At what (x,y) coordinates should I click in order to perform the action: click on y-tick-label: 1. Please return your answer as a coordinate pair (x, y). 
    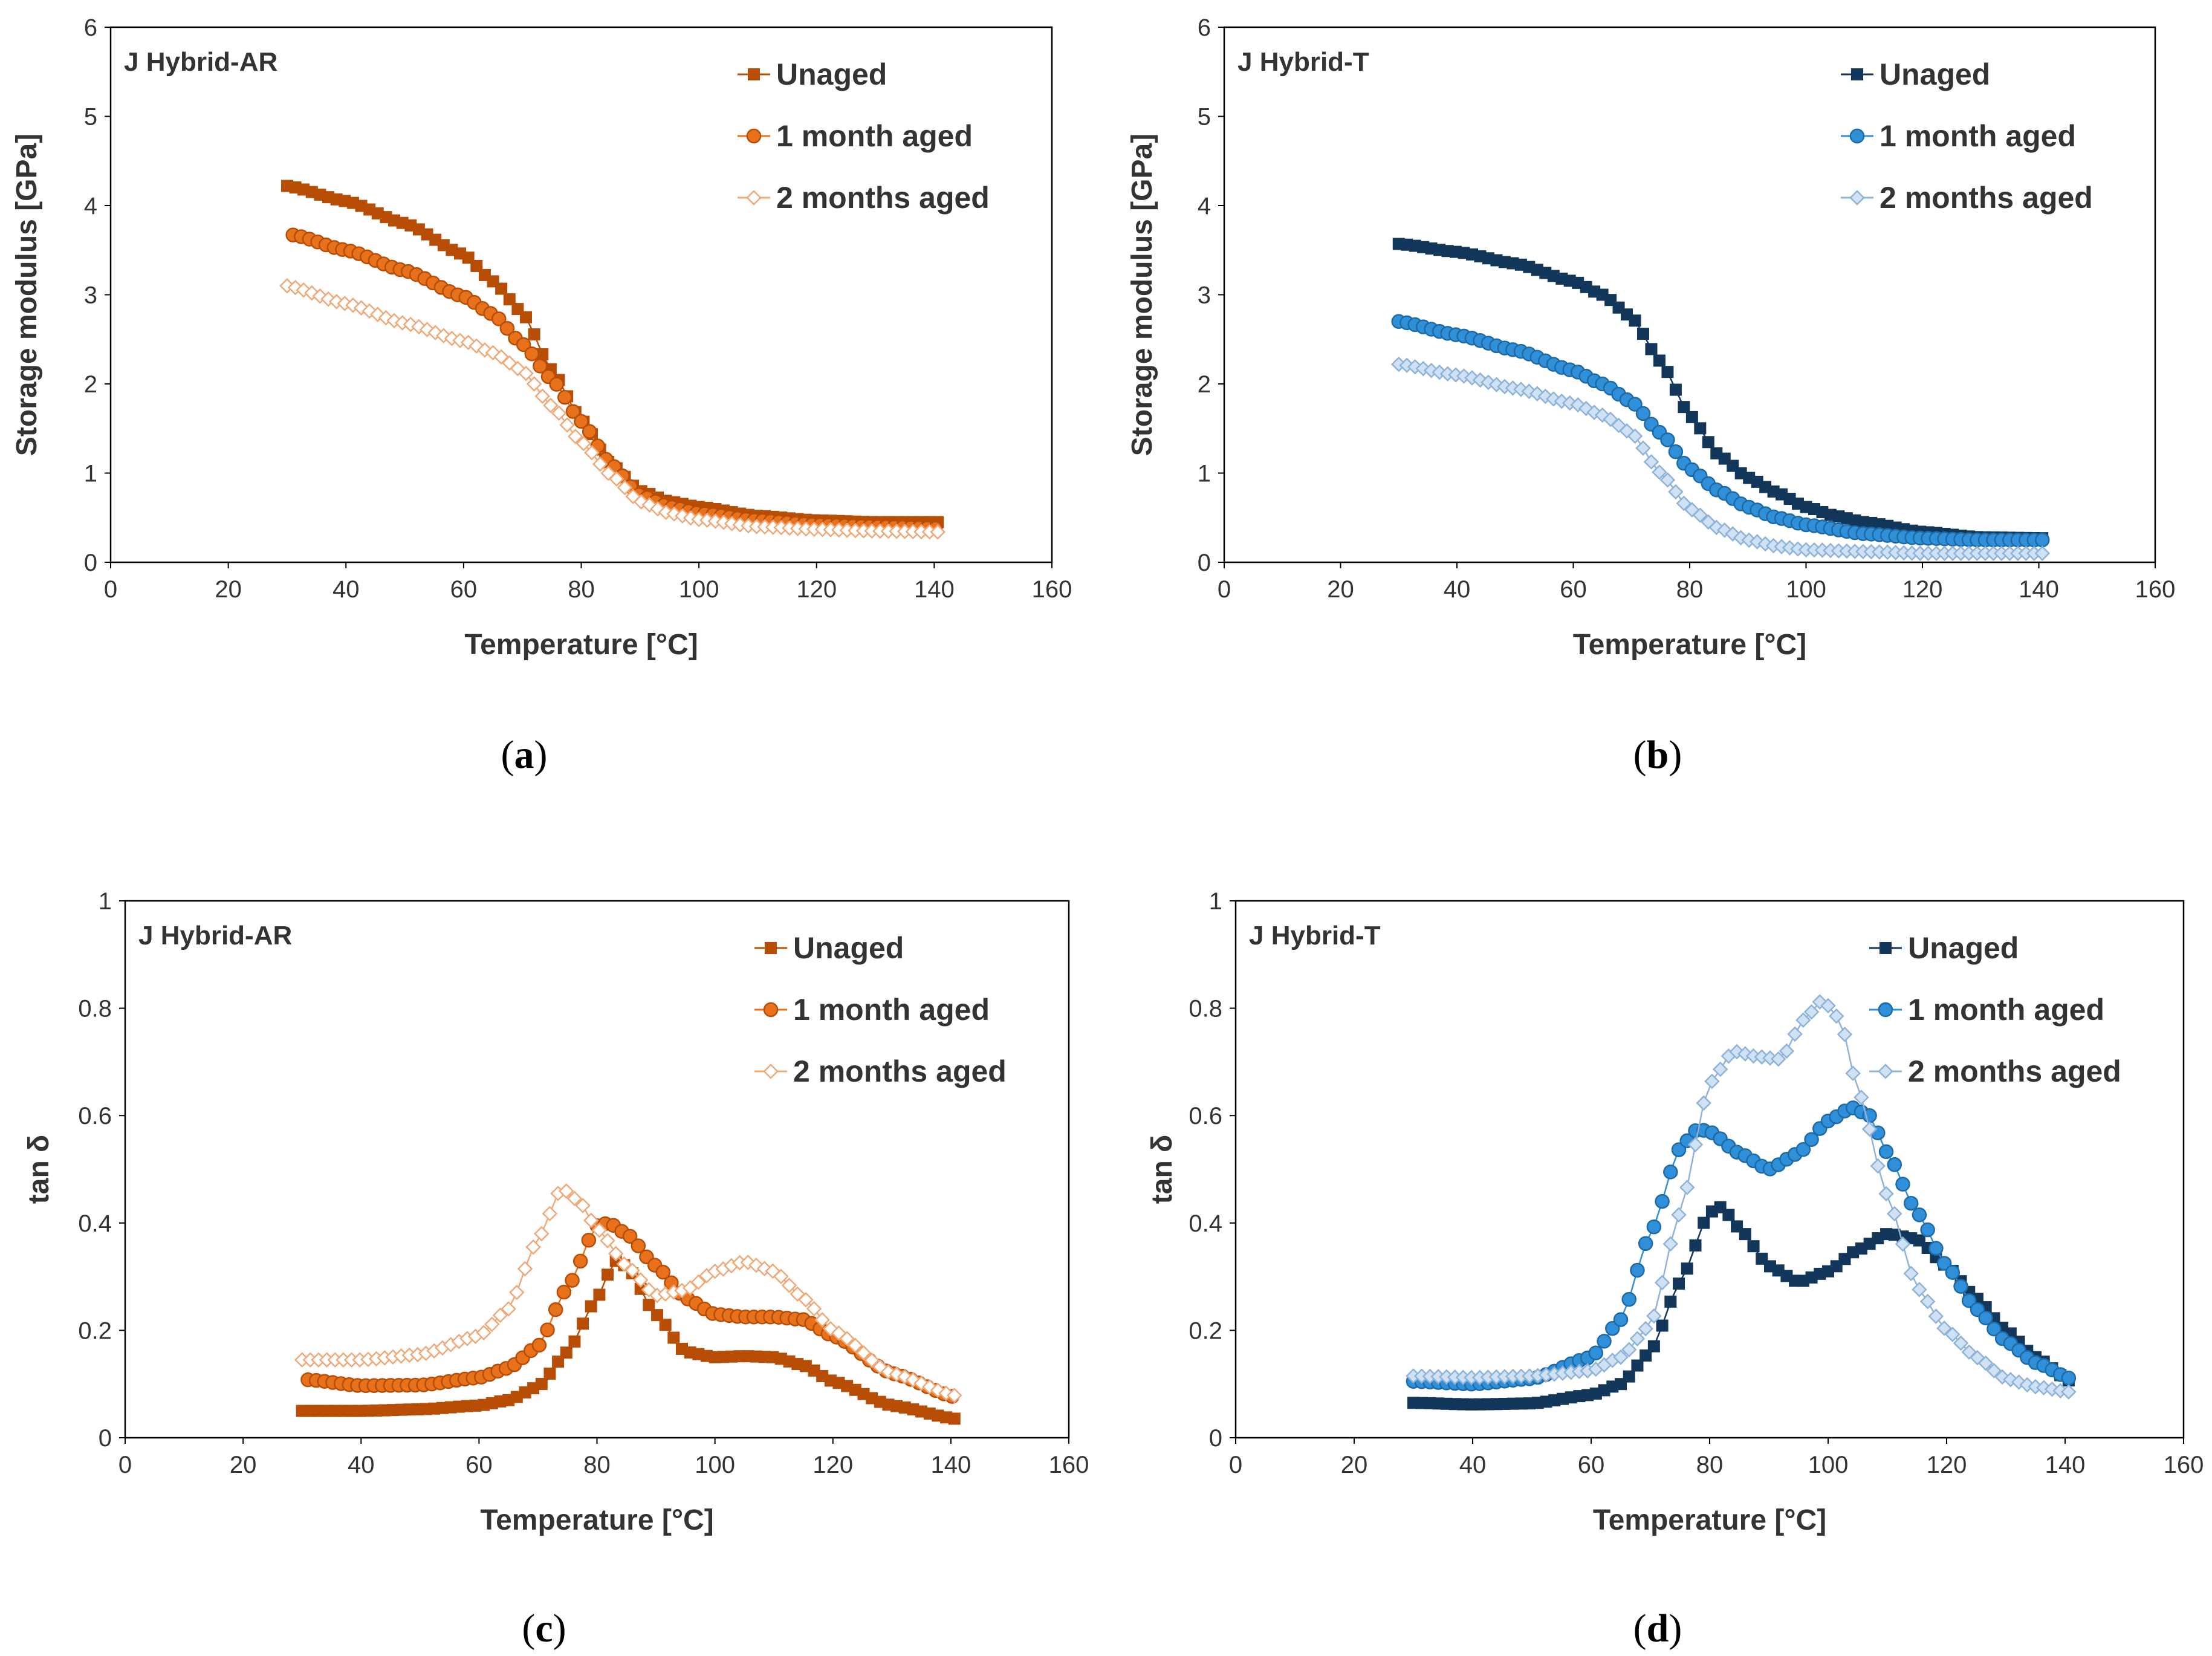
    Looking at the image, I should click on (105, 901).